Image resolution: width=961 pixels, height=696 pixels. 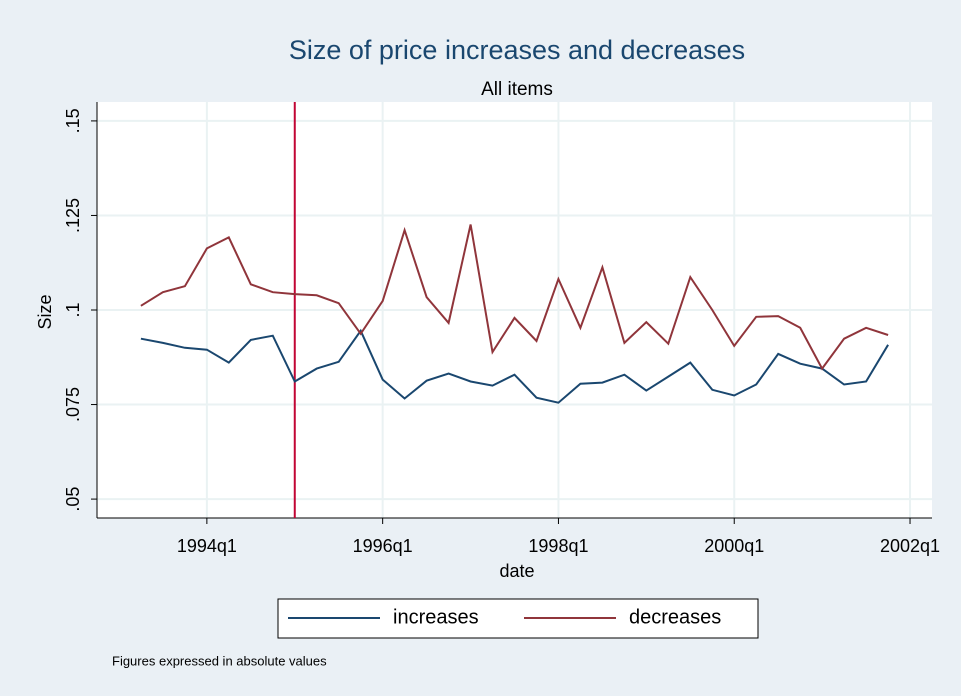 I want to click on x-tick-label: 2002q1, so click(x=910, y=546).